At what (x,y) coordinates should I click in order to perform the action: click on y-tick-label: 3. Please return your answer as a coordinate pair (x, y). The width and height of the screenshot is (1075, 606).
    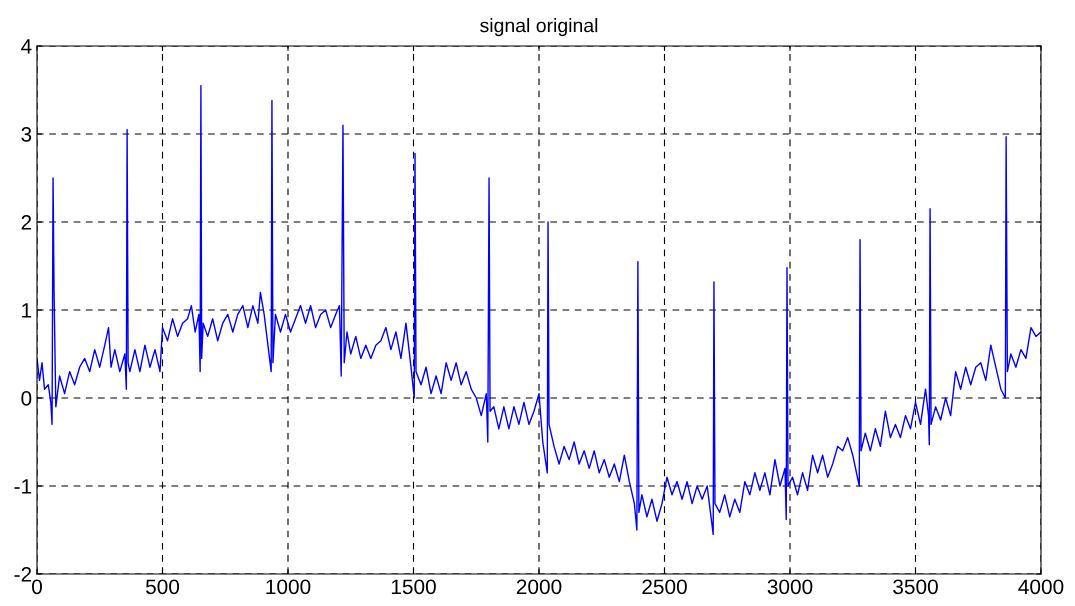
    Looking at the image, I should click on (26, 134).